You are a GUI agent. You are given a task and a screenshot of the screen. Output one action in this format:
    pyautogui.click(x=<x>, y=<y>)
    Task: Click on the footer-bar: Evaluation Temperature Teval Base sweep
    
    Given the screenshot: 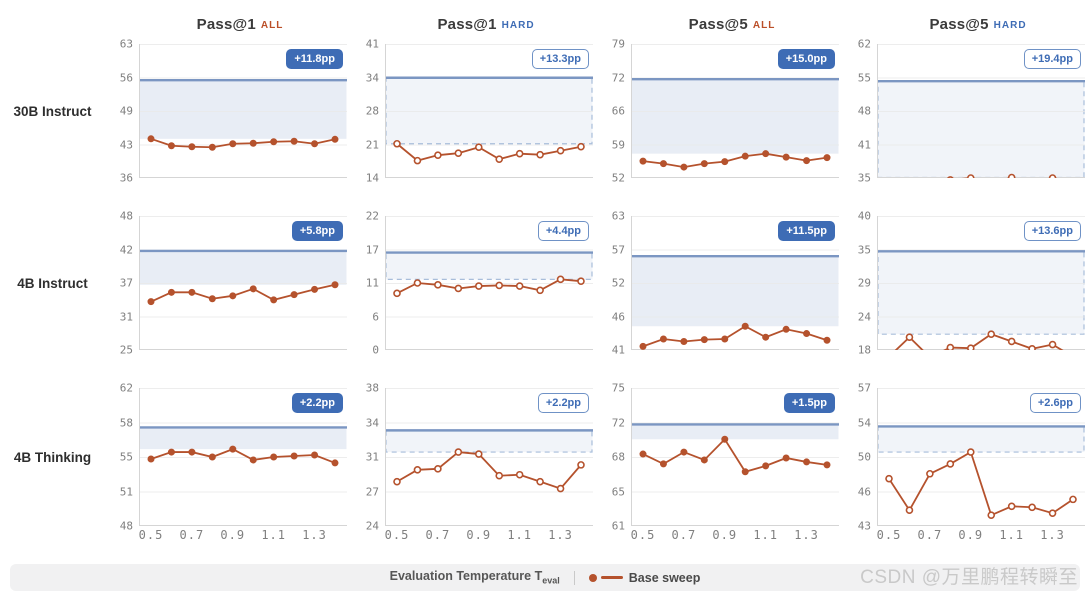 What is the action you would take?
    pyautogui.click(x=545, y=577)
    